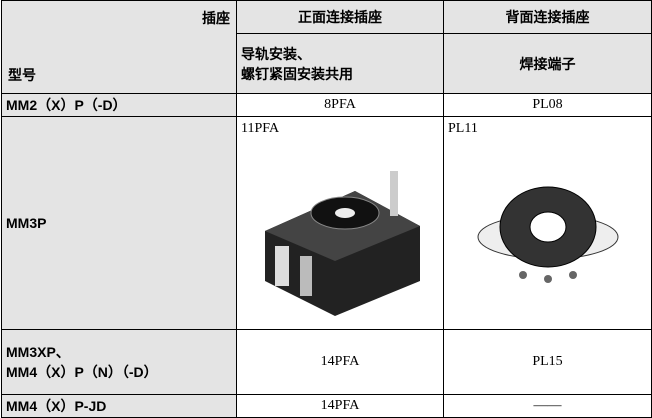 Image resolution: width=652 pixels, height=418 pixels. Describe the element at coordinates (38, 352) in the screenshot. I see `cell-line: MM3XP、` at that location.